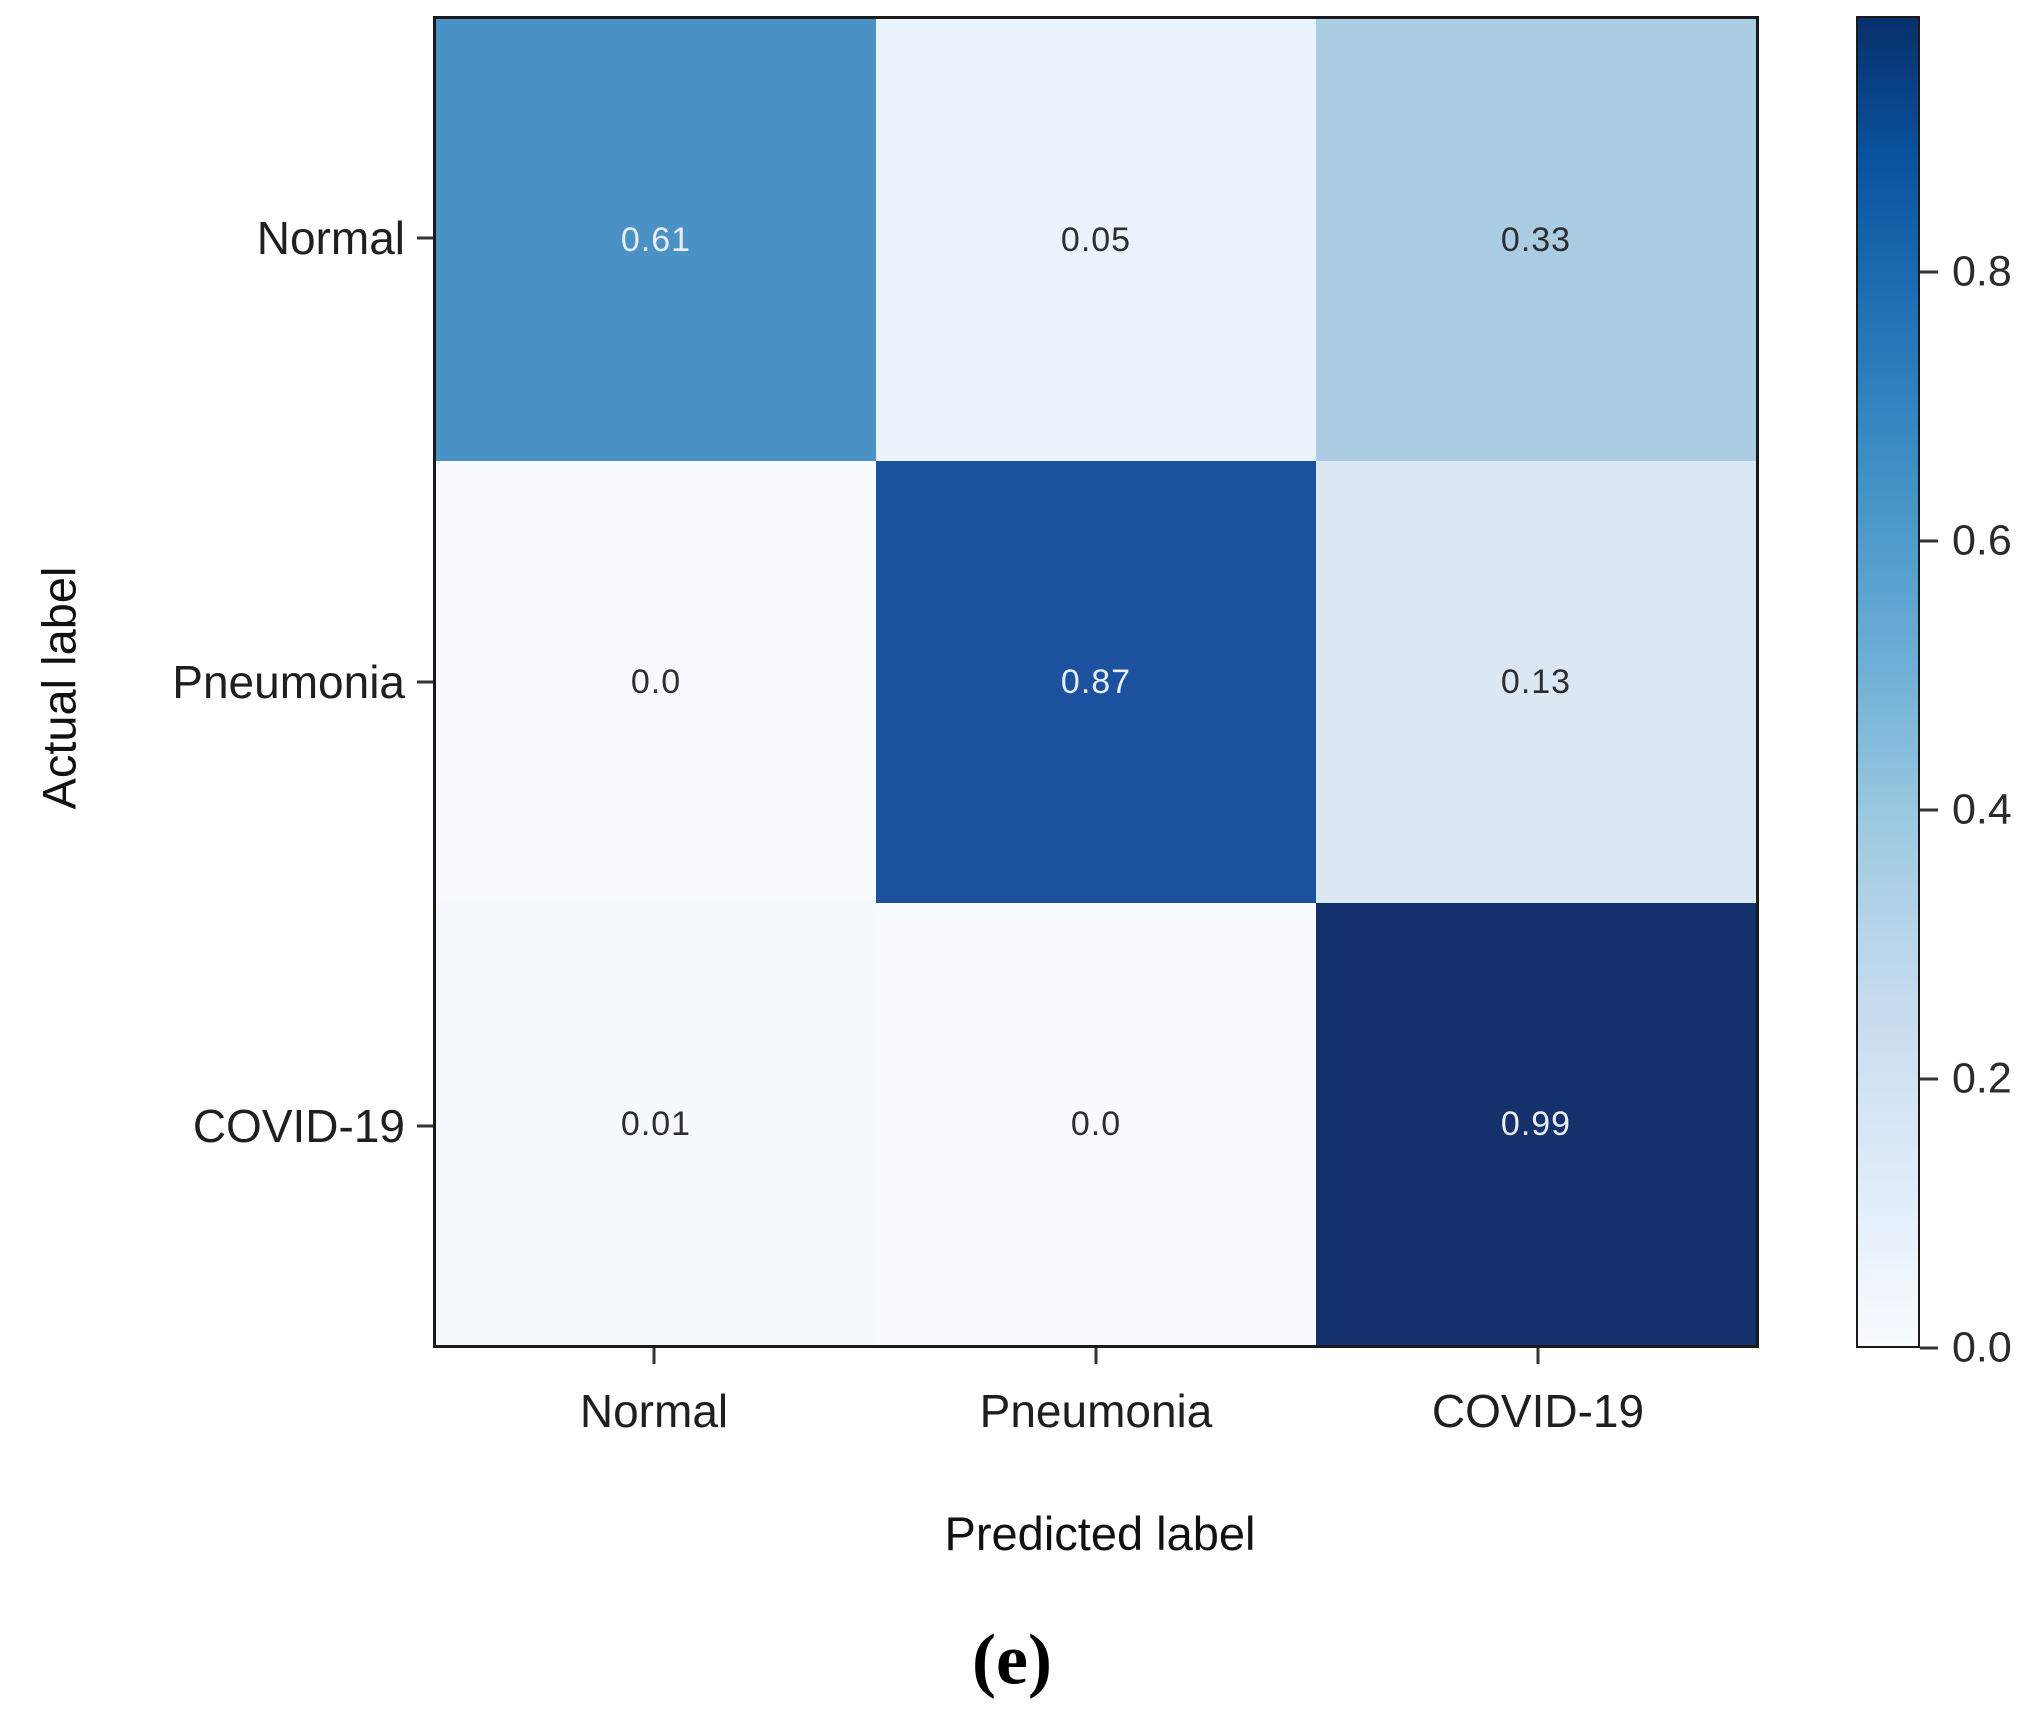  What do you see at coordinates (1536, 240) in the screenshot?
I see `heatmap-cell: 0.33` at bounding box center [1536, 240].